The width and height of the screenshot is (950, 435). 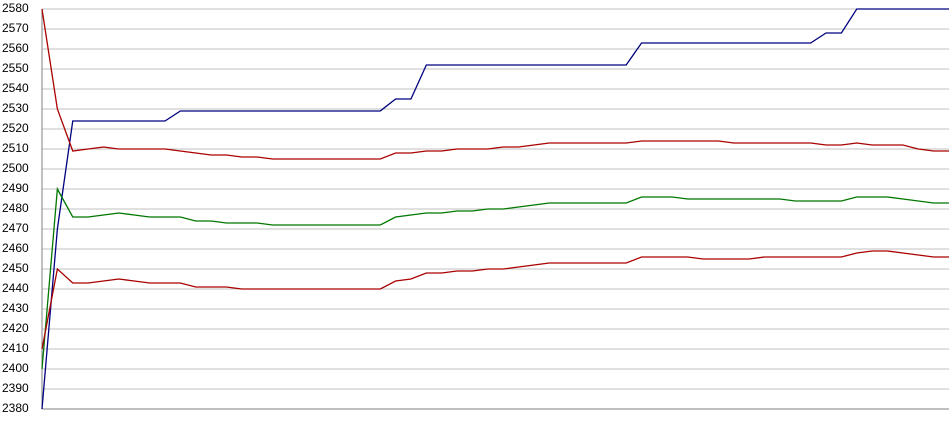 What do you see at coordinates (15, 88) in the screenshot?
I see `y-tick-label: 2540` at bounding box center [15, 88].